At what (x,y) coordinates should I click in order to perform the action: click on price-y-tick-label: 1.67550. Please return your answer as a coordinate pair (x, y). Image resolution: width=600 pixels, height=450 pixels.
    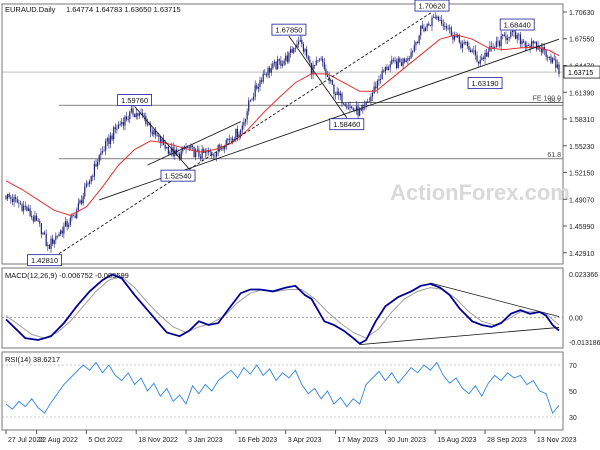
    Looking at the image, I should click on (581, 40).